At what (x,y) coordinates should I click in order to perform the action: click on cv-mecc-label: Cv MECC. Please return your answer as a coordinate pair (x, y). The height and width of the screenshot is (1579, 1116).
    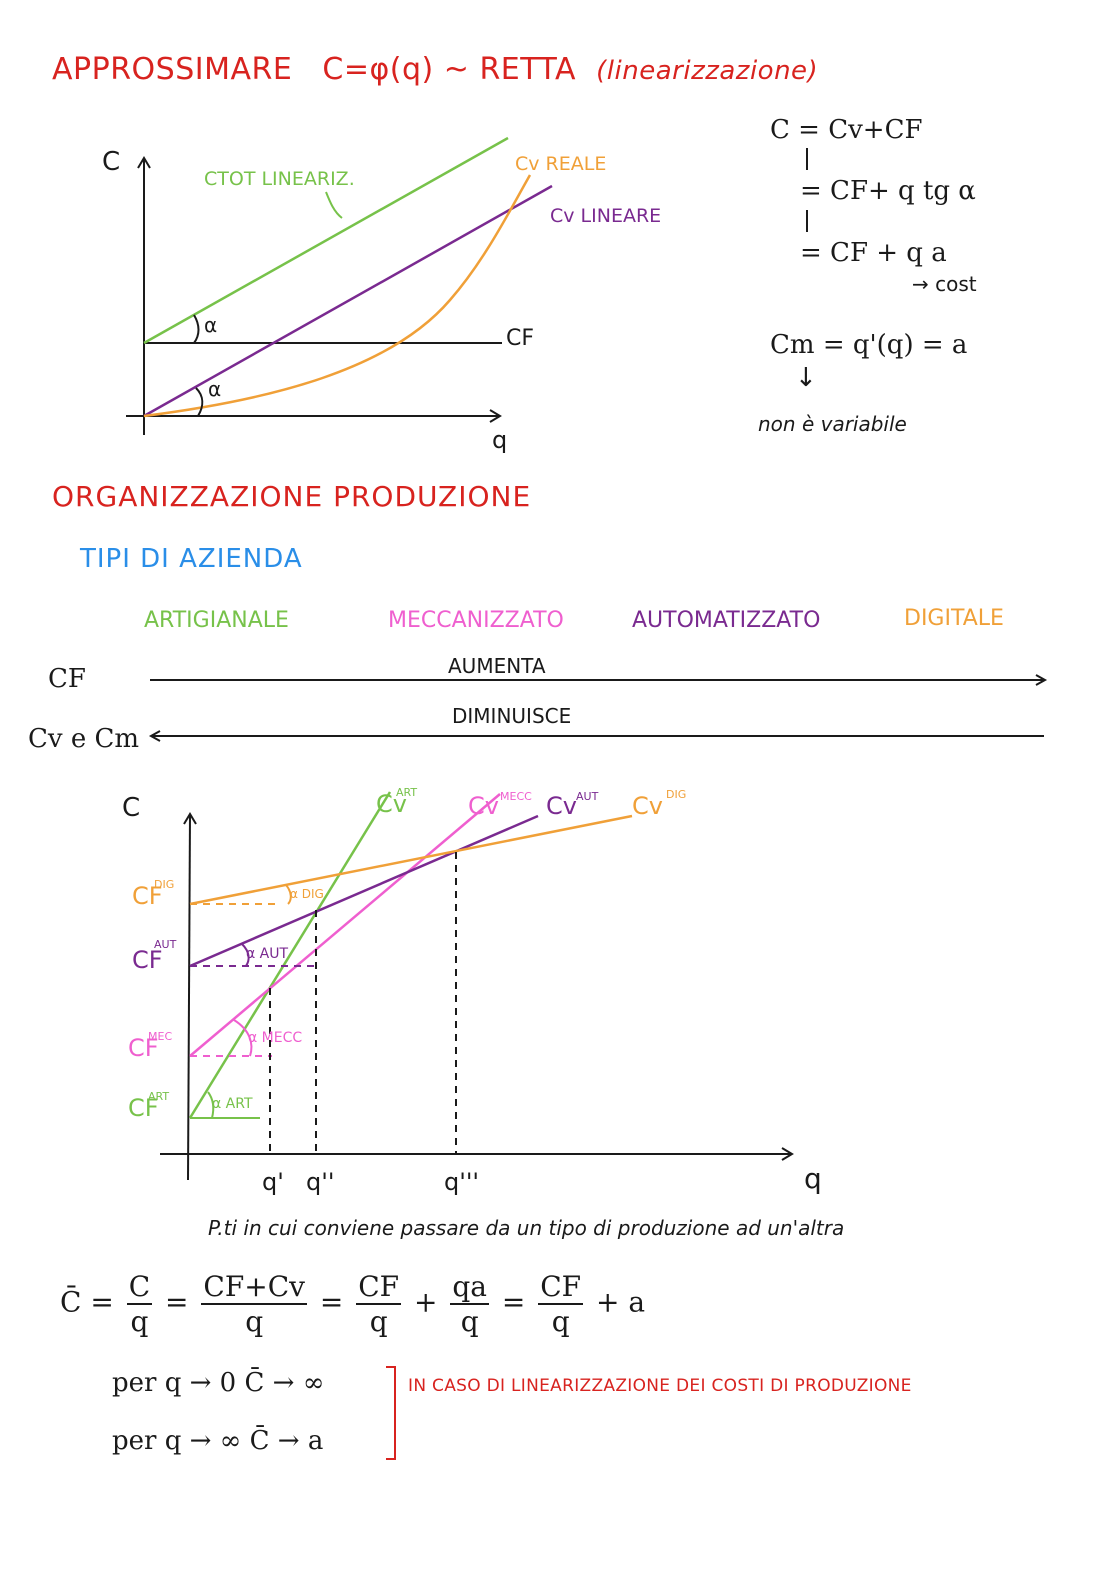
    Looking at the image, I should click on (500, 805).